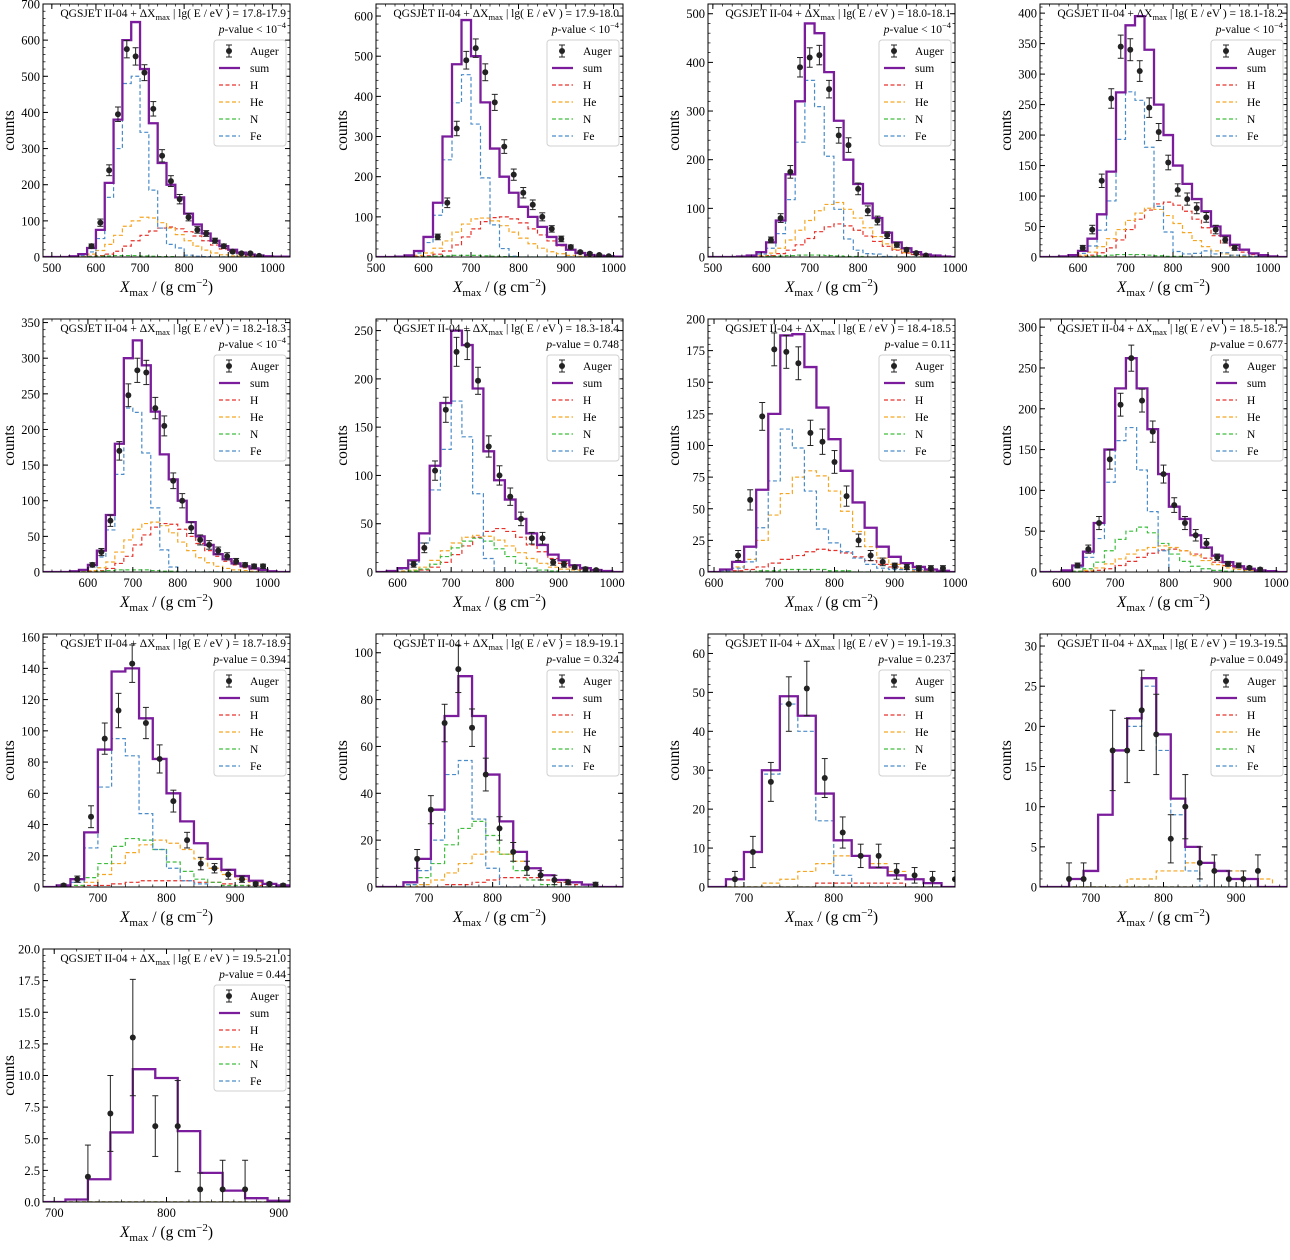 Image resolution: width=1290 pixels, height=1260 pixels. I want to click on y-tick-label: 12.5, so click(29, 1044).